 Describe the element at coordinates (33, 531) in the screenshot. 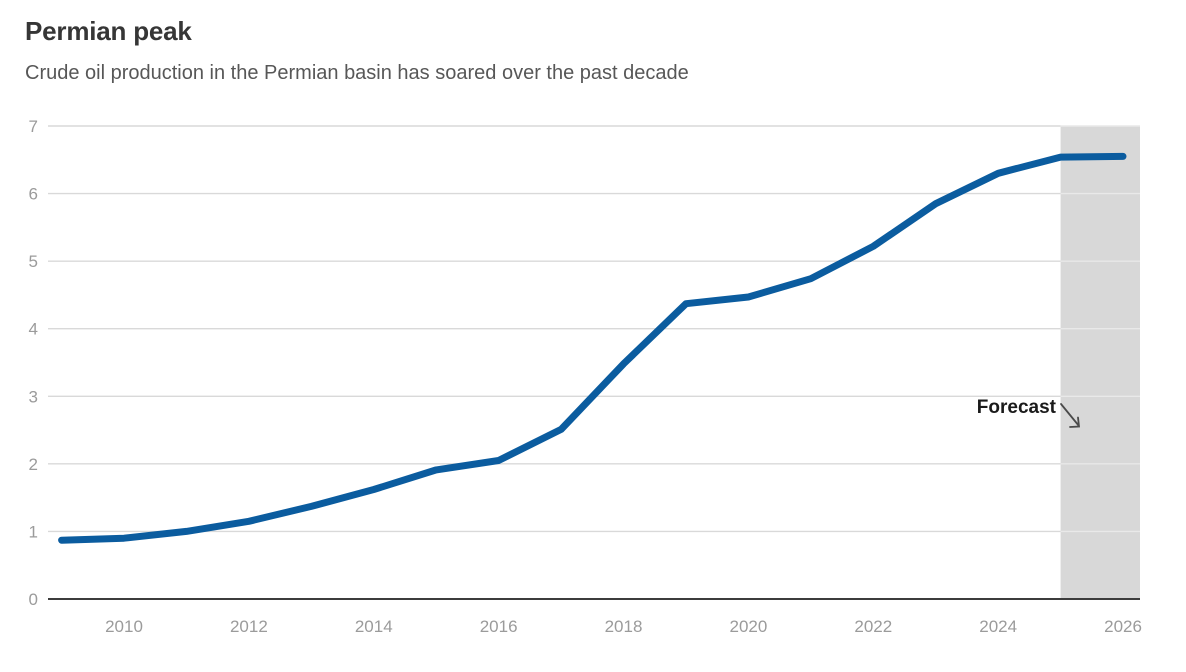

I see `y-axis-tick-label: 1` at that location.